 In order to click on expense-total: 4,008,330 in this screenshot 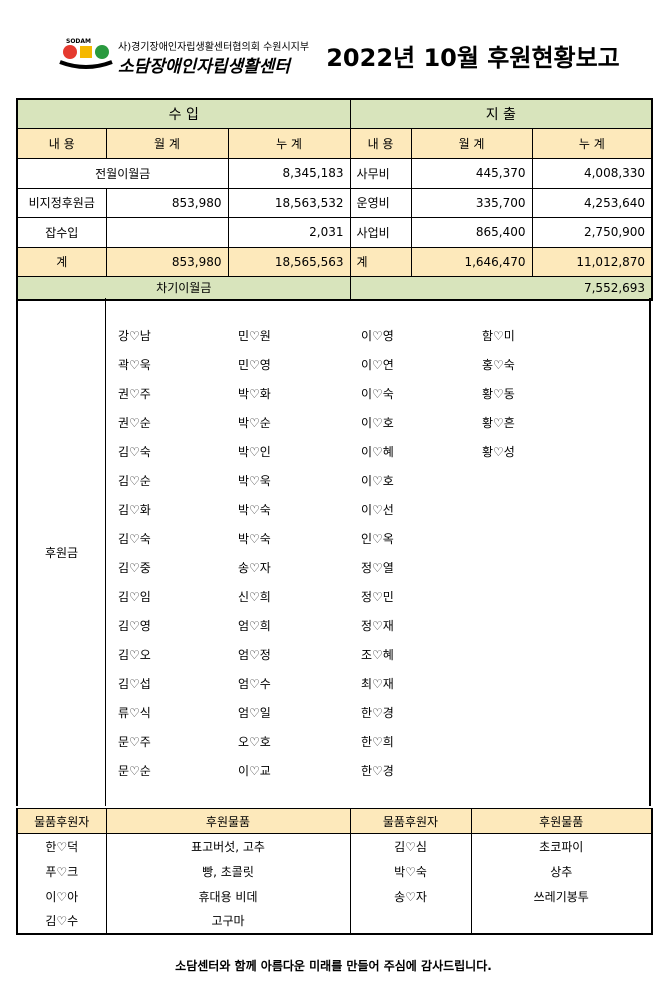, I will do `click(592, 173)`.